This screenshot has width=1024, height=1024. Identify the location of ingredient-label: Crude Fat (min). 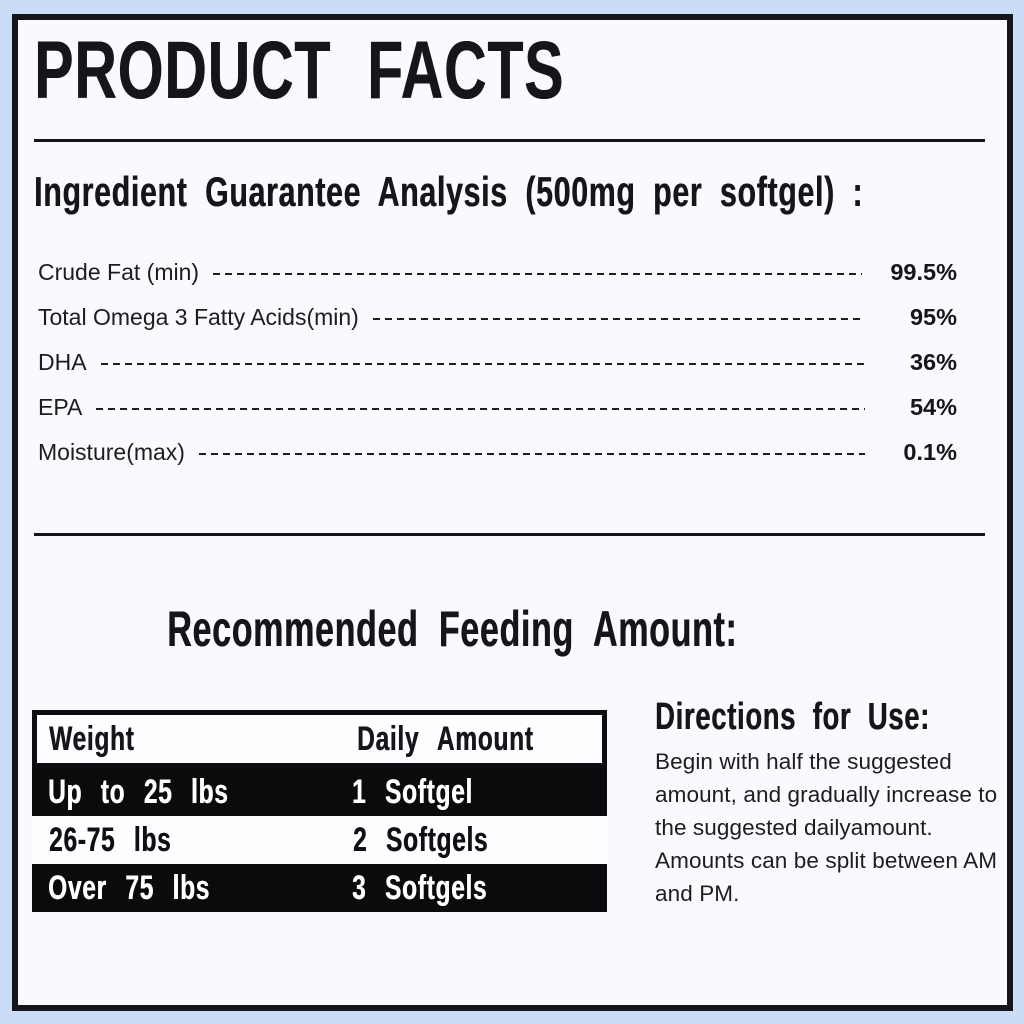
(119, 272).